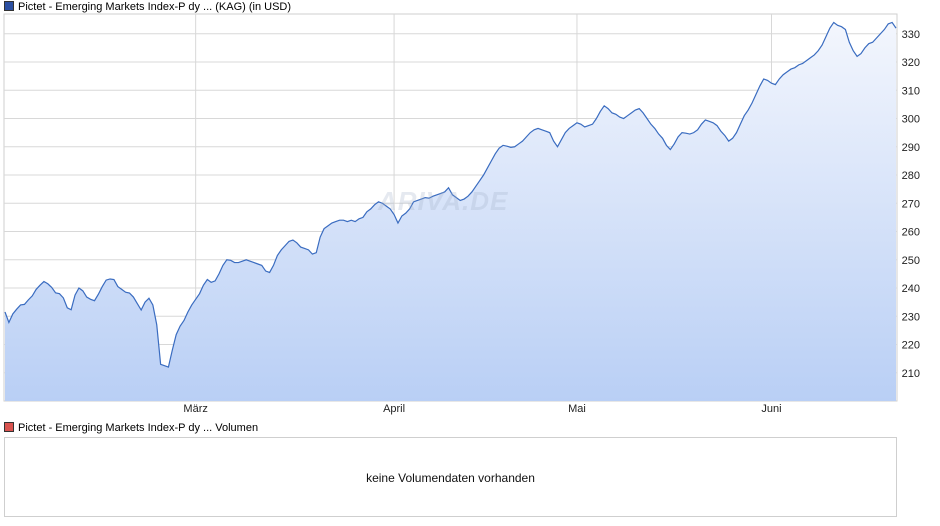 This screenshot has width=940, height=526. I want to click on y-tick-label: 260, so click(911, 233).